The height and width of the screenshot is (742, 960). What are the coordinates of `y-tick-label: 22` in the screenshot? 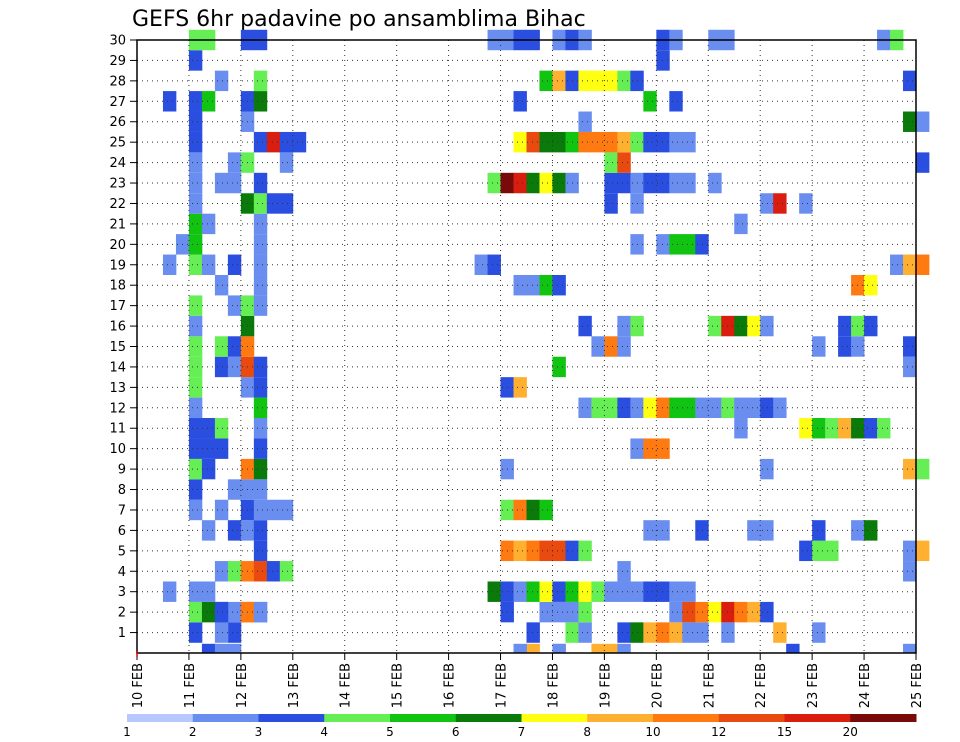 It's located at (117, 204).